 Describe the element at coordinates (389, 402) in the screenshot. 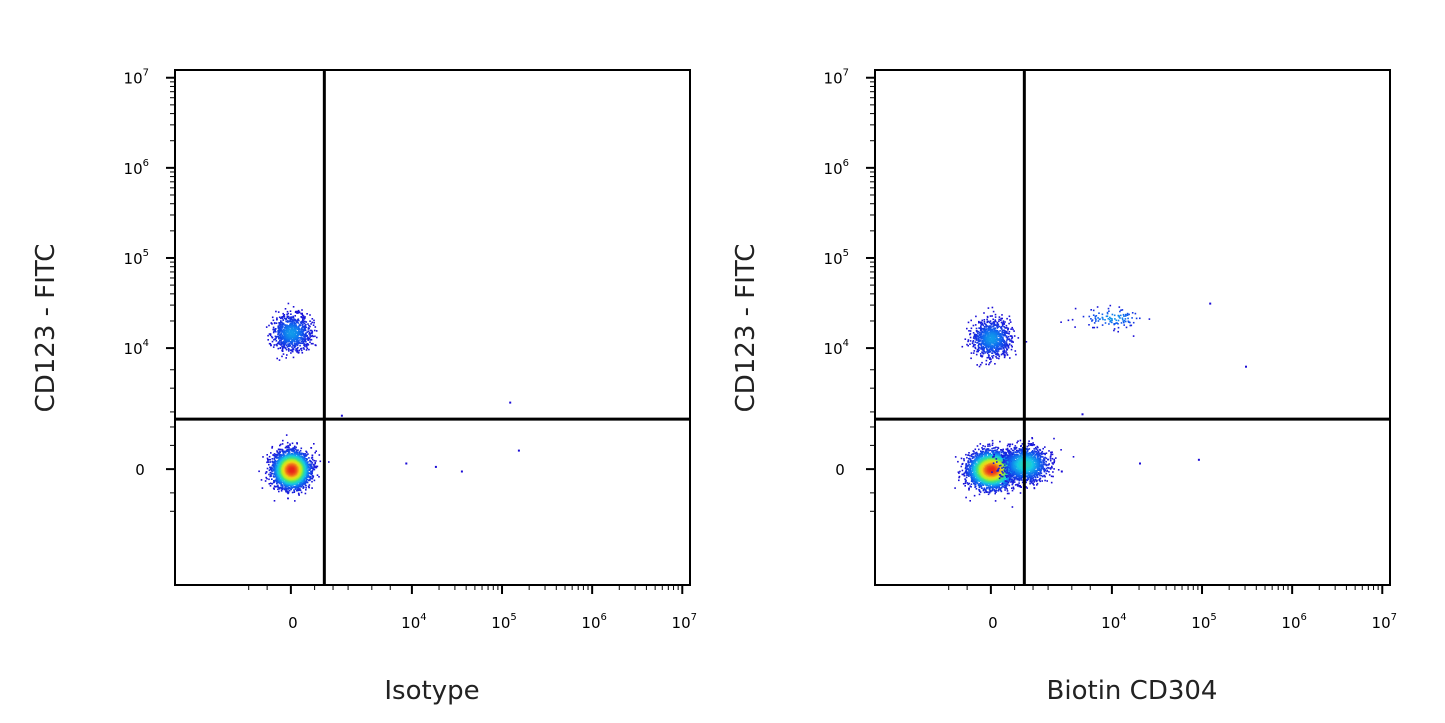

I see `dot-layer` at that location.